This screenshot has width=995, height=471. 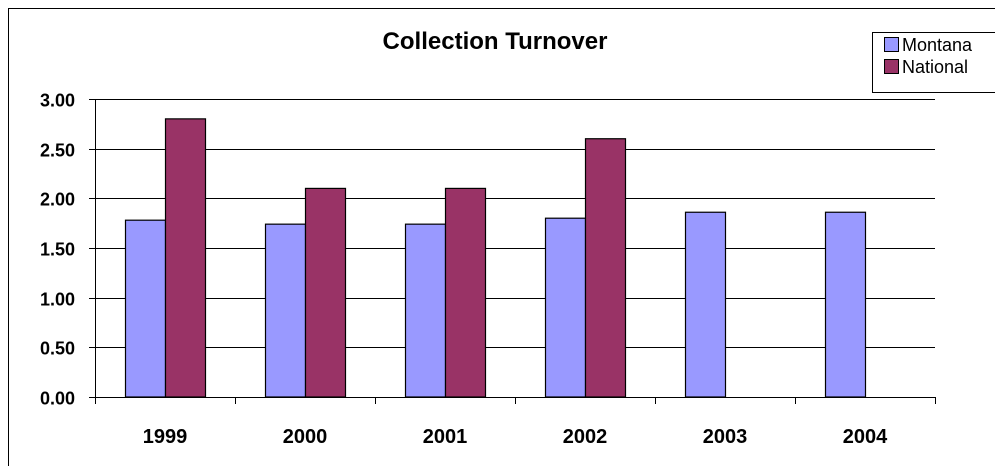 I want to click on bar-montana-1999, so click(x=146, y=308).